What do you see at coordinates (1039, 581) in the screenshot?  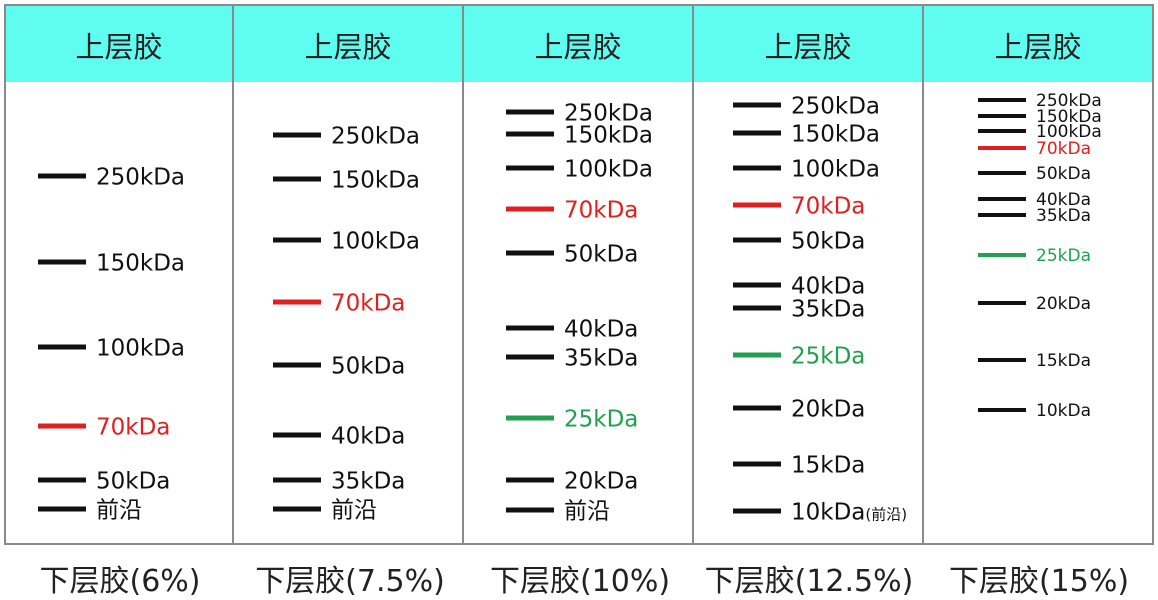 I see `footer-label-15: 下层胶(15%)` at bounding box center [1039, 581].